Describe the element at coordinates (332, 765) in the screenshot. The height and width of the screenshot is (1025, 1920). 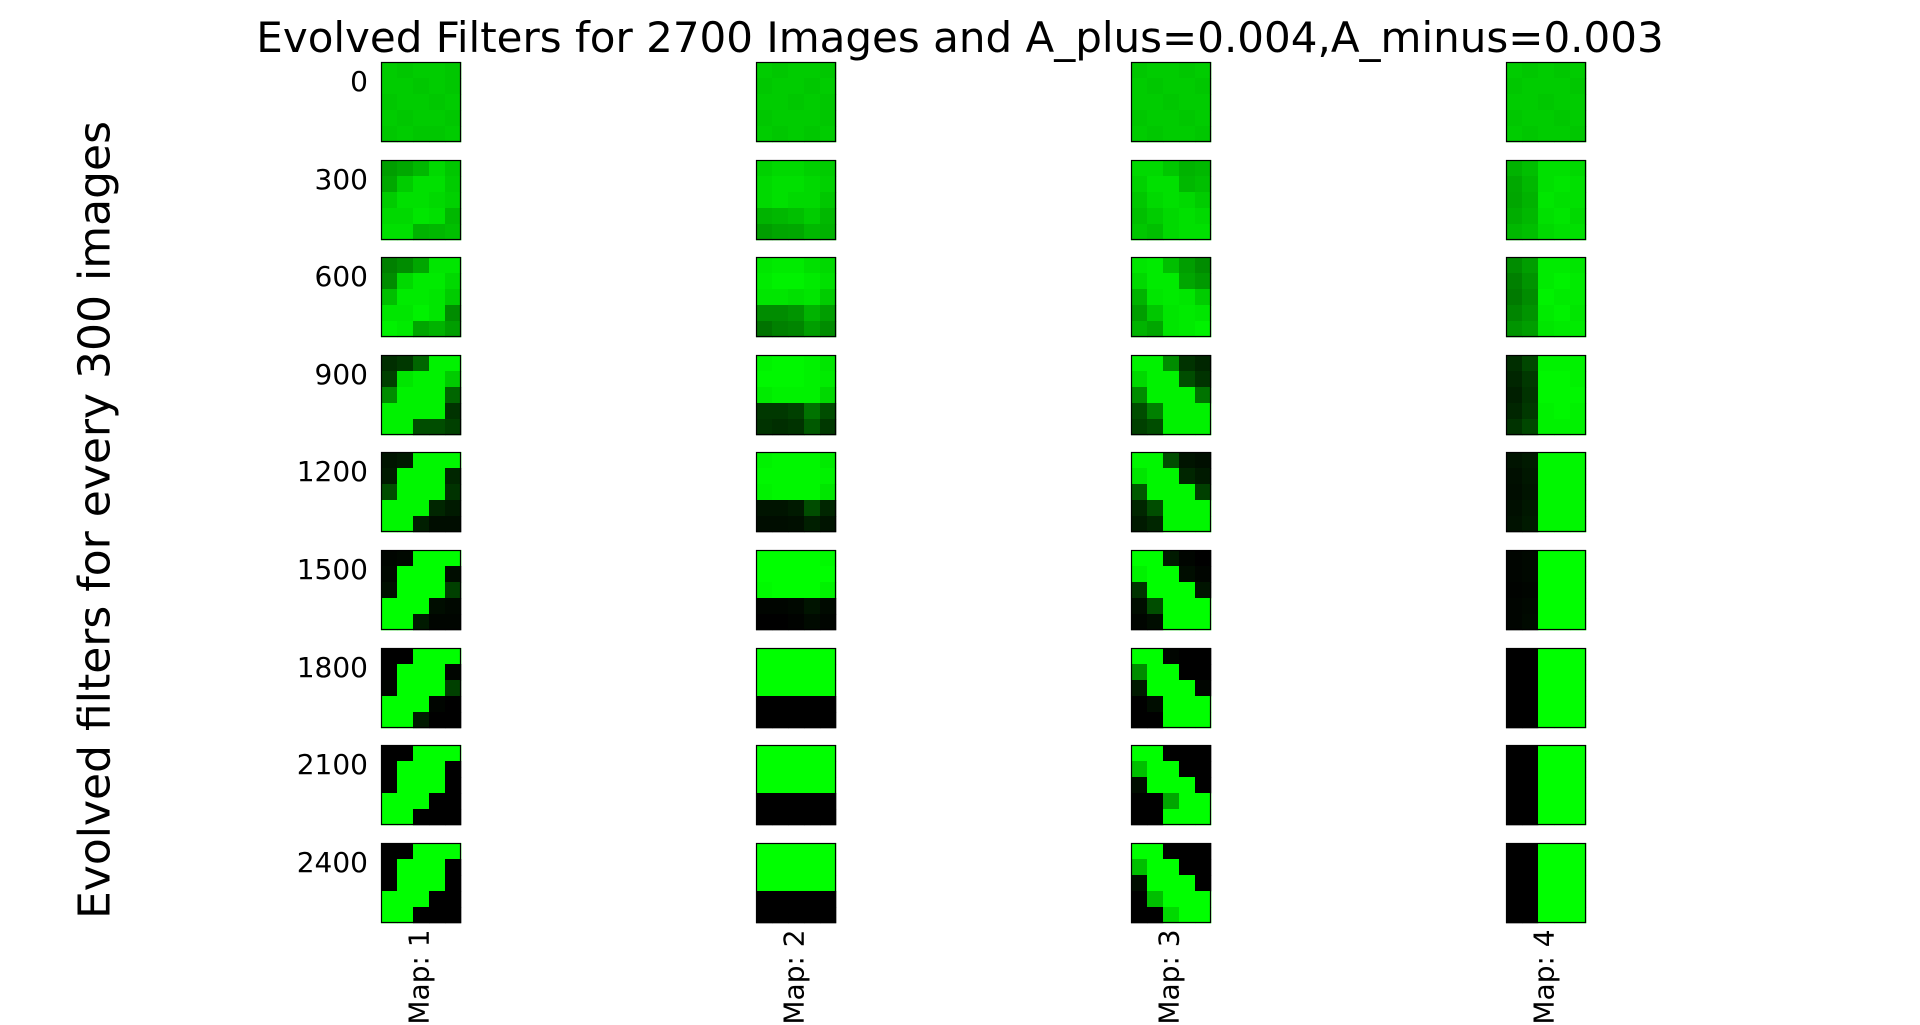
I see `row-label: 2100` at that location.